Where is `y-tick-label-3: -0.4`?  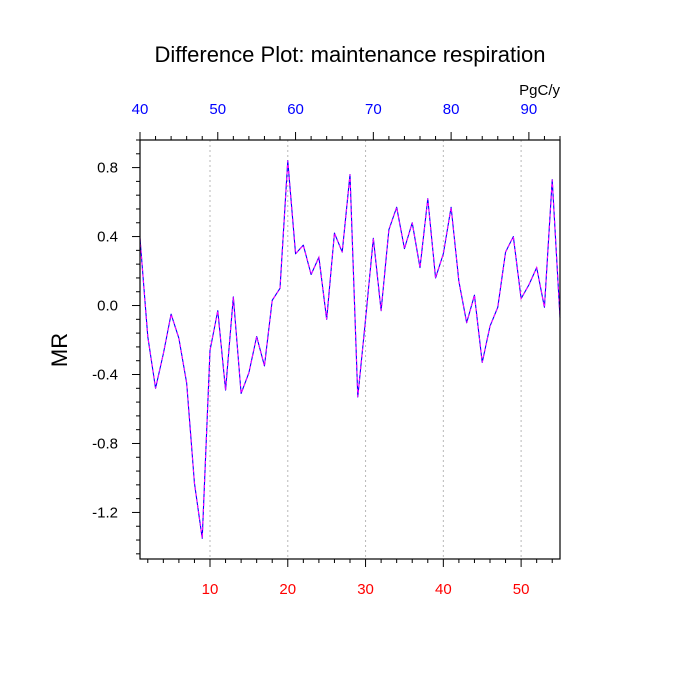 y-tick-label-3: -0.4 is located at coordinates (105, 375).